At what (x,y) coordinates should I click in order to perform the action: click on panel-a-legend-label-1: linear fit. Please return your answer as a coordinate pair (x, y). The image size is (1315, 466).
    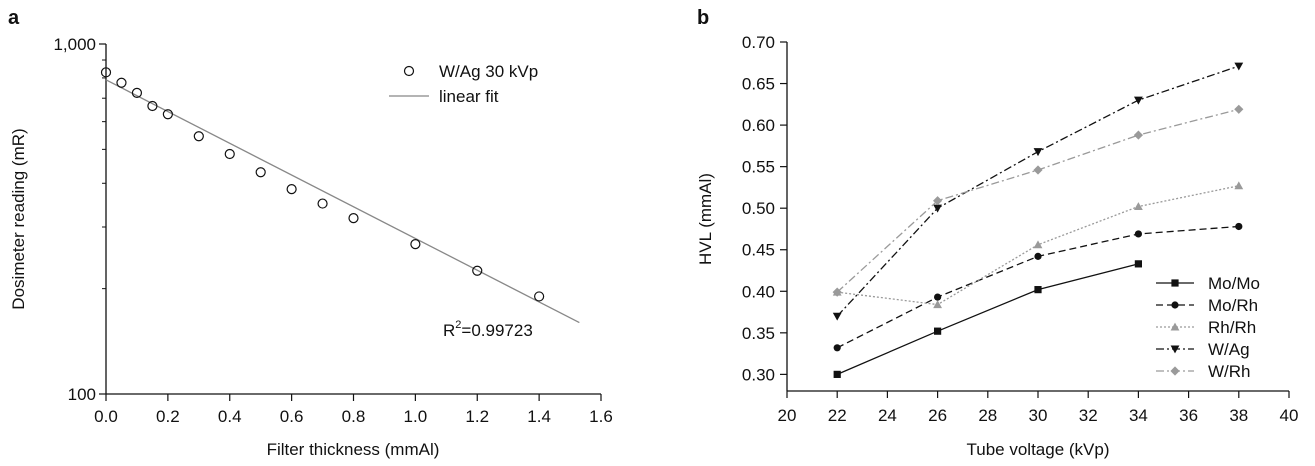
    Looking at the image, I should click on (469, 96).